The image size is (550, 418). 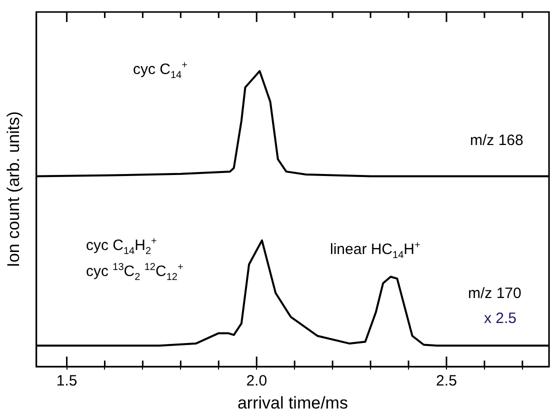 What do you see at coordinates (13, 189) in the screenshot?
I see `y-axis-title: Ion count (arb. units)` at bounding box center [13, 189].